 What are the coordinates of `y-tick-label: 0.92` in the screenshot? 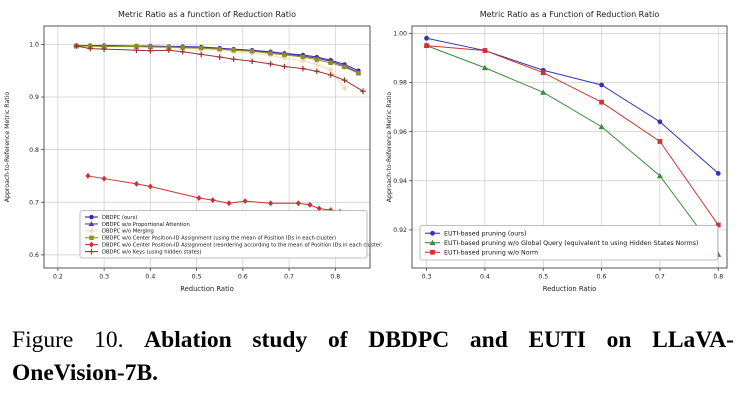 It's located at (400, 230).